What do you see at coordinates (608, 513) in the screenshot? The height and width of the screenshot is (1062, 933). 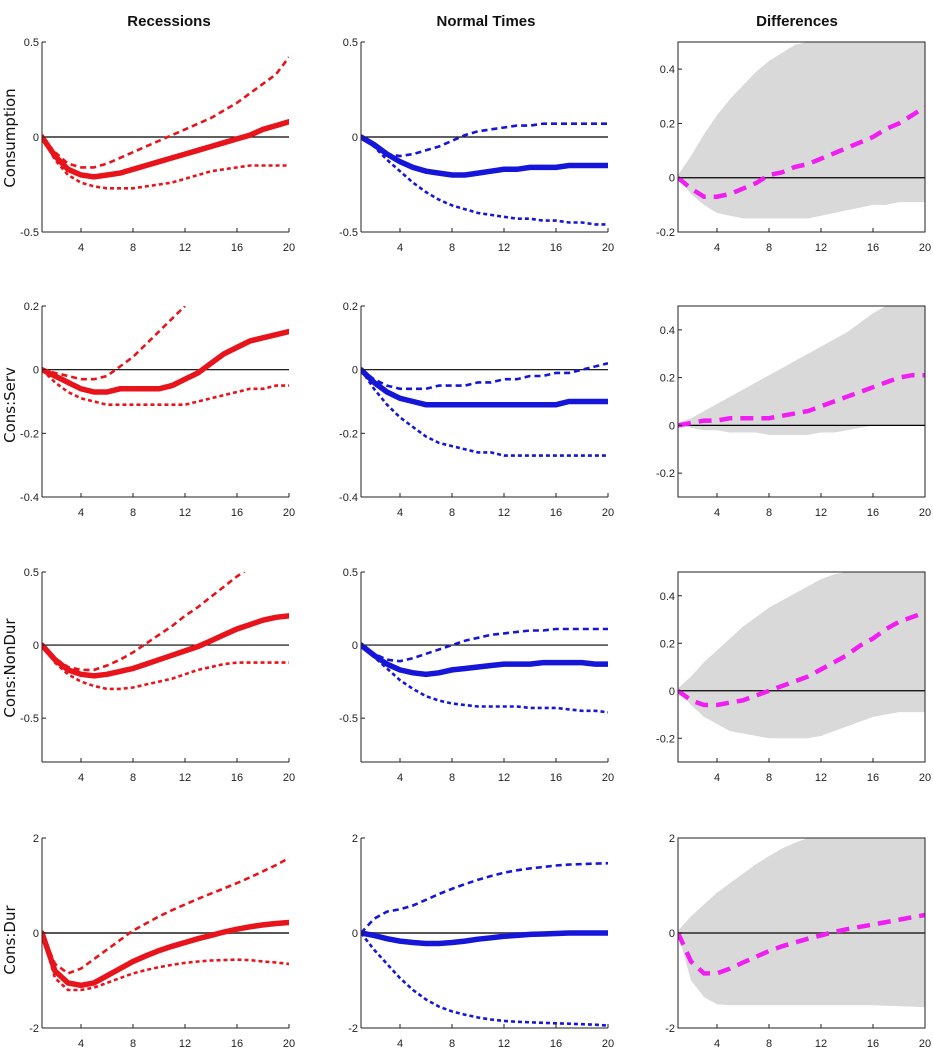 I see `panel-cons-serv-normal-times-xtick-label: 20` at bounding box center [608, 513].